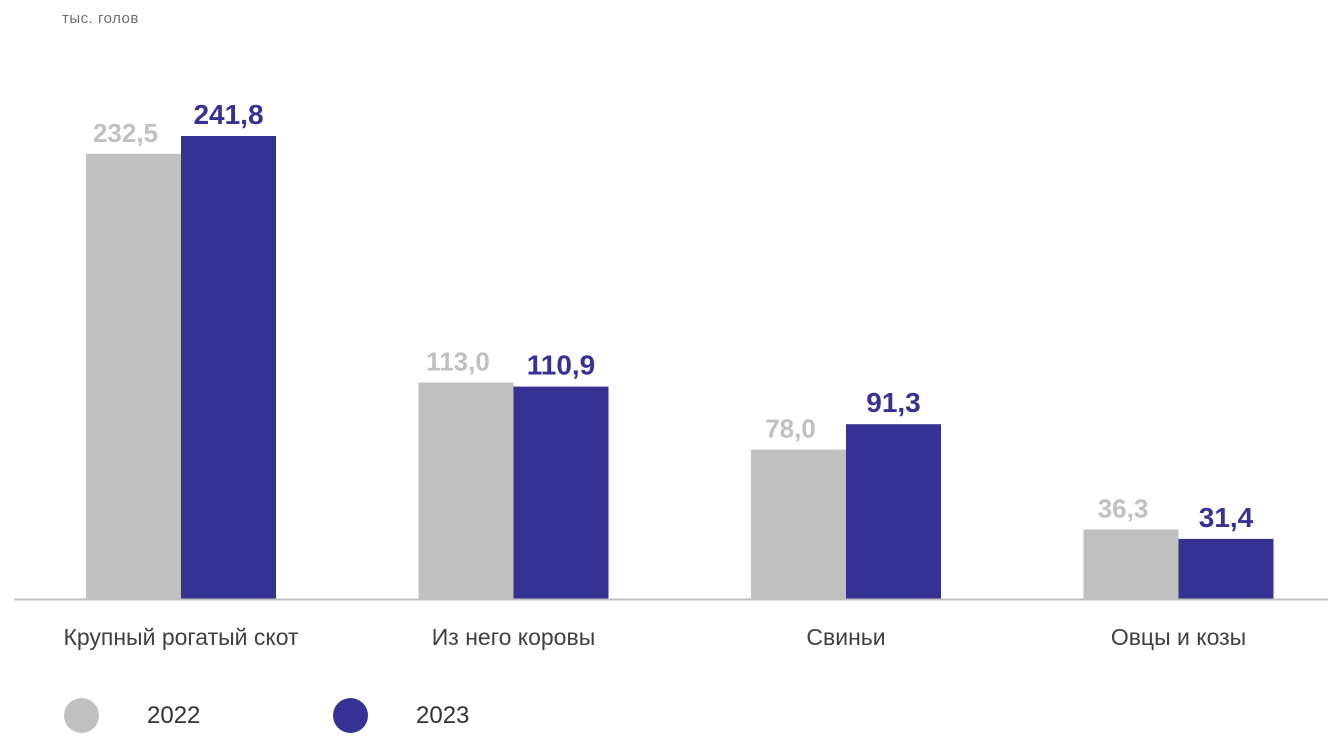  Describe the element at coordinates (790, 429) in the screenshot. I see `data-label-2022-3: 78,0` at that location.